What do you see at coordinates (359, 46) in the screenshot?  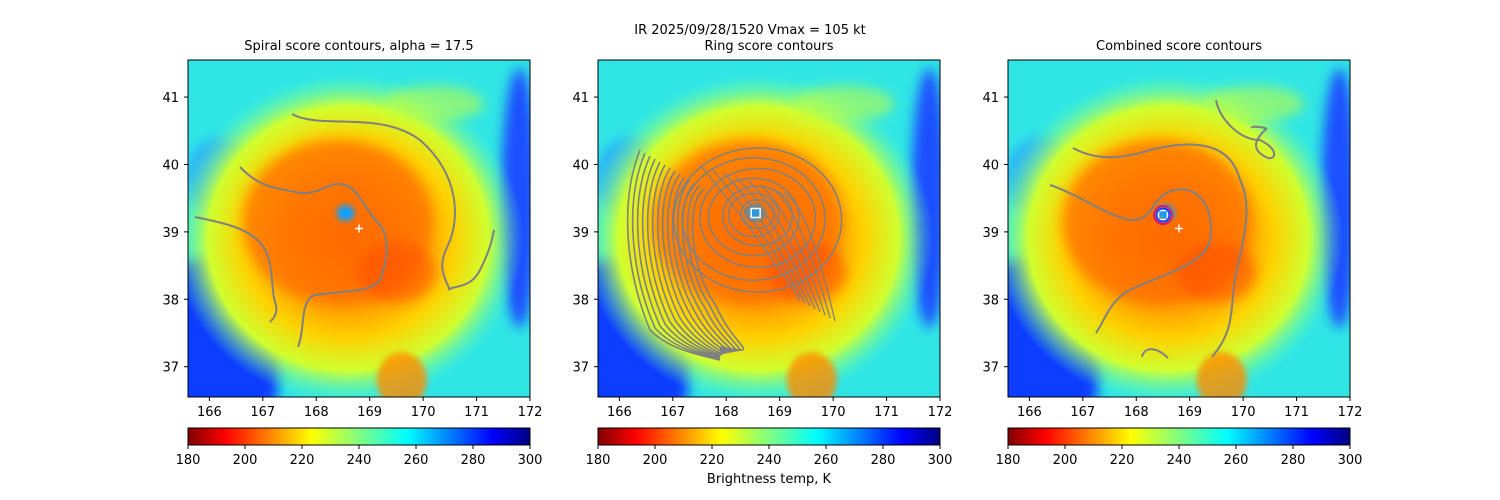 I see `panel1-title: Spiral score contours, alpha = 17.5` at bounding box center [359, 46].